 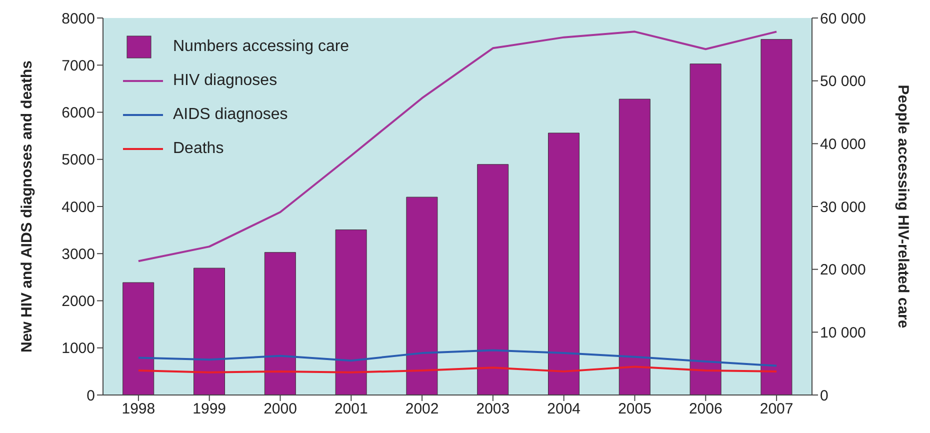 What do you see at coordinates (139, 409) in the screenshot?
I see `x-tick-label: 1998` at bounding box center [139, 409].